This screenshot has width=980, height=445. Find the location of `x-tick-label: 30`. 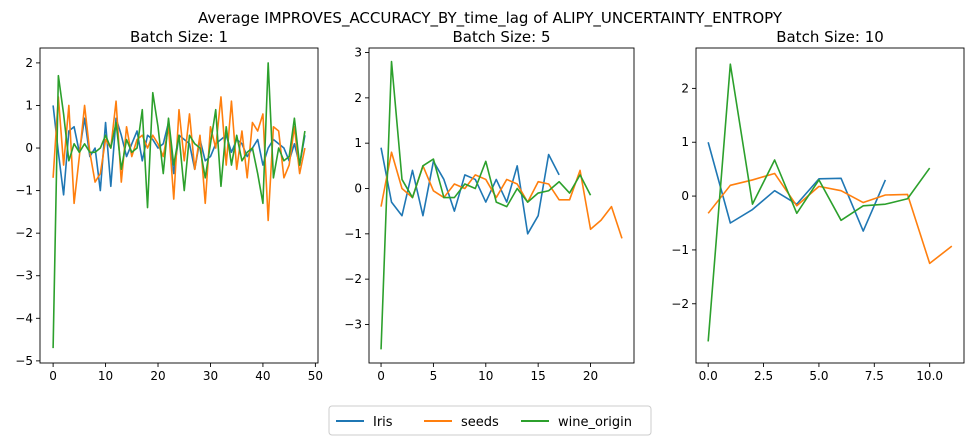

x-tick-label: 30 is located at coordinates (210, 376).